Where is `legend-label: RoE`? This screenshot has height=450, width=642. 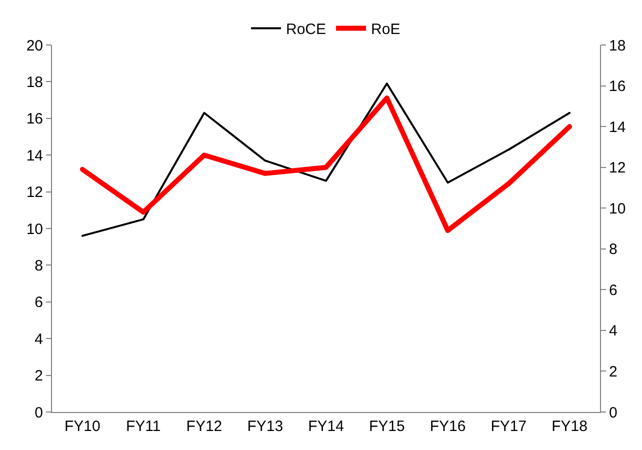
legend-label: RoE is located at coordinates (385, 29).